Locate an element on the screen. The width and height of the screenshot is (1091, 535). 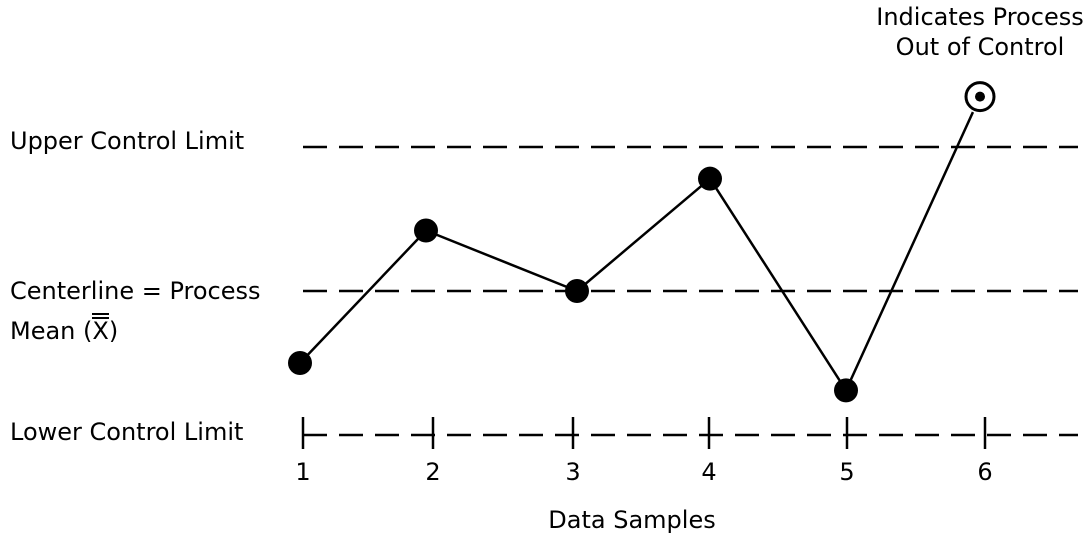
x-tick-label: 2 is located at coordinates (432, 472).